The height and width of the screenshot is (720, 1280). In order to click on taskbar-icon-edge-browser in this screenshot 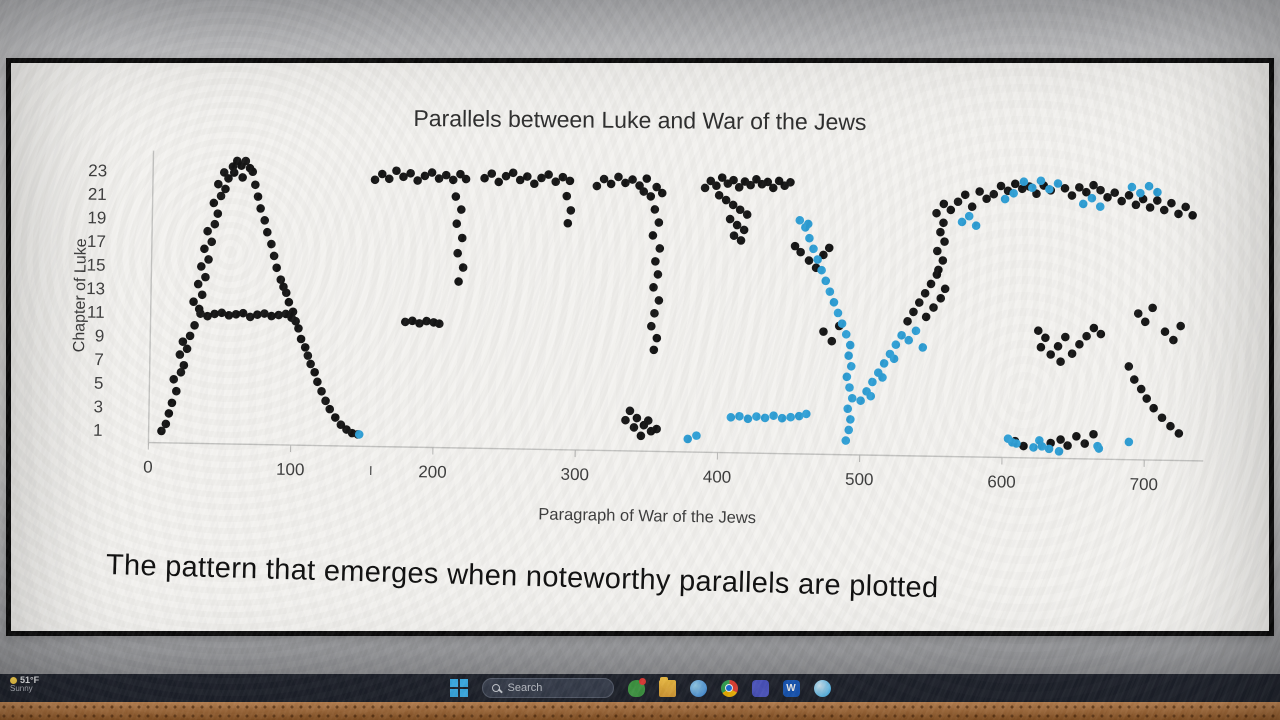, I will do `click(698, 688)`.